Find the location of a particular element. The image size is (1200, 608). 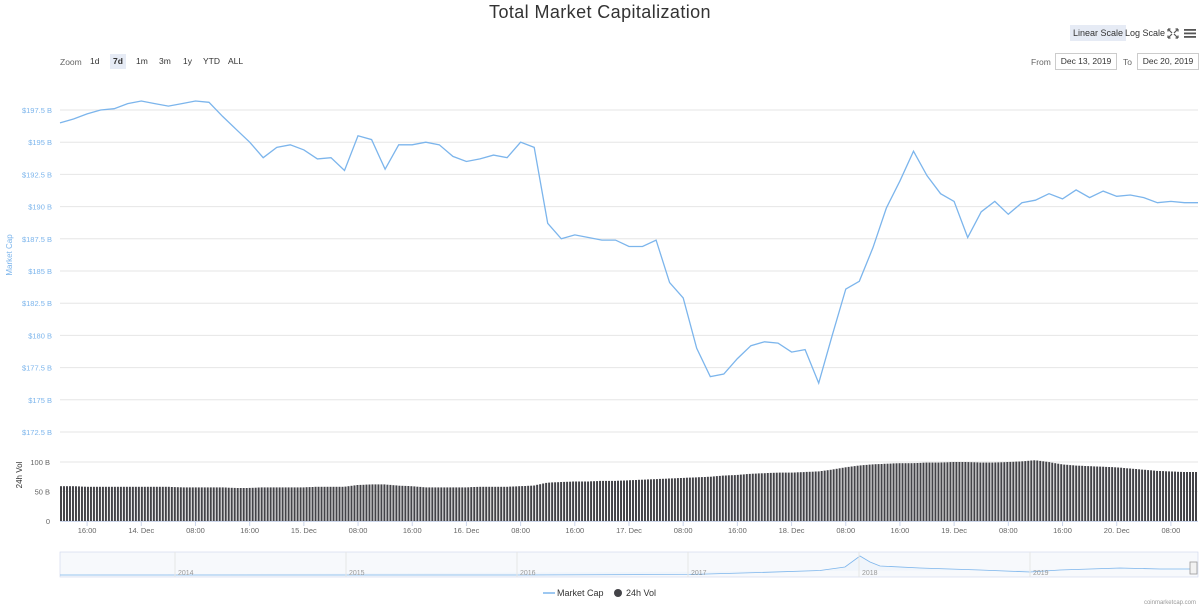

zoom-7d-button: 7d is located at coordinates (118, 61).